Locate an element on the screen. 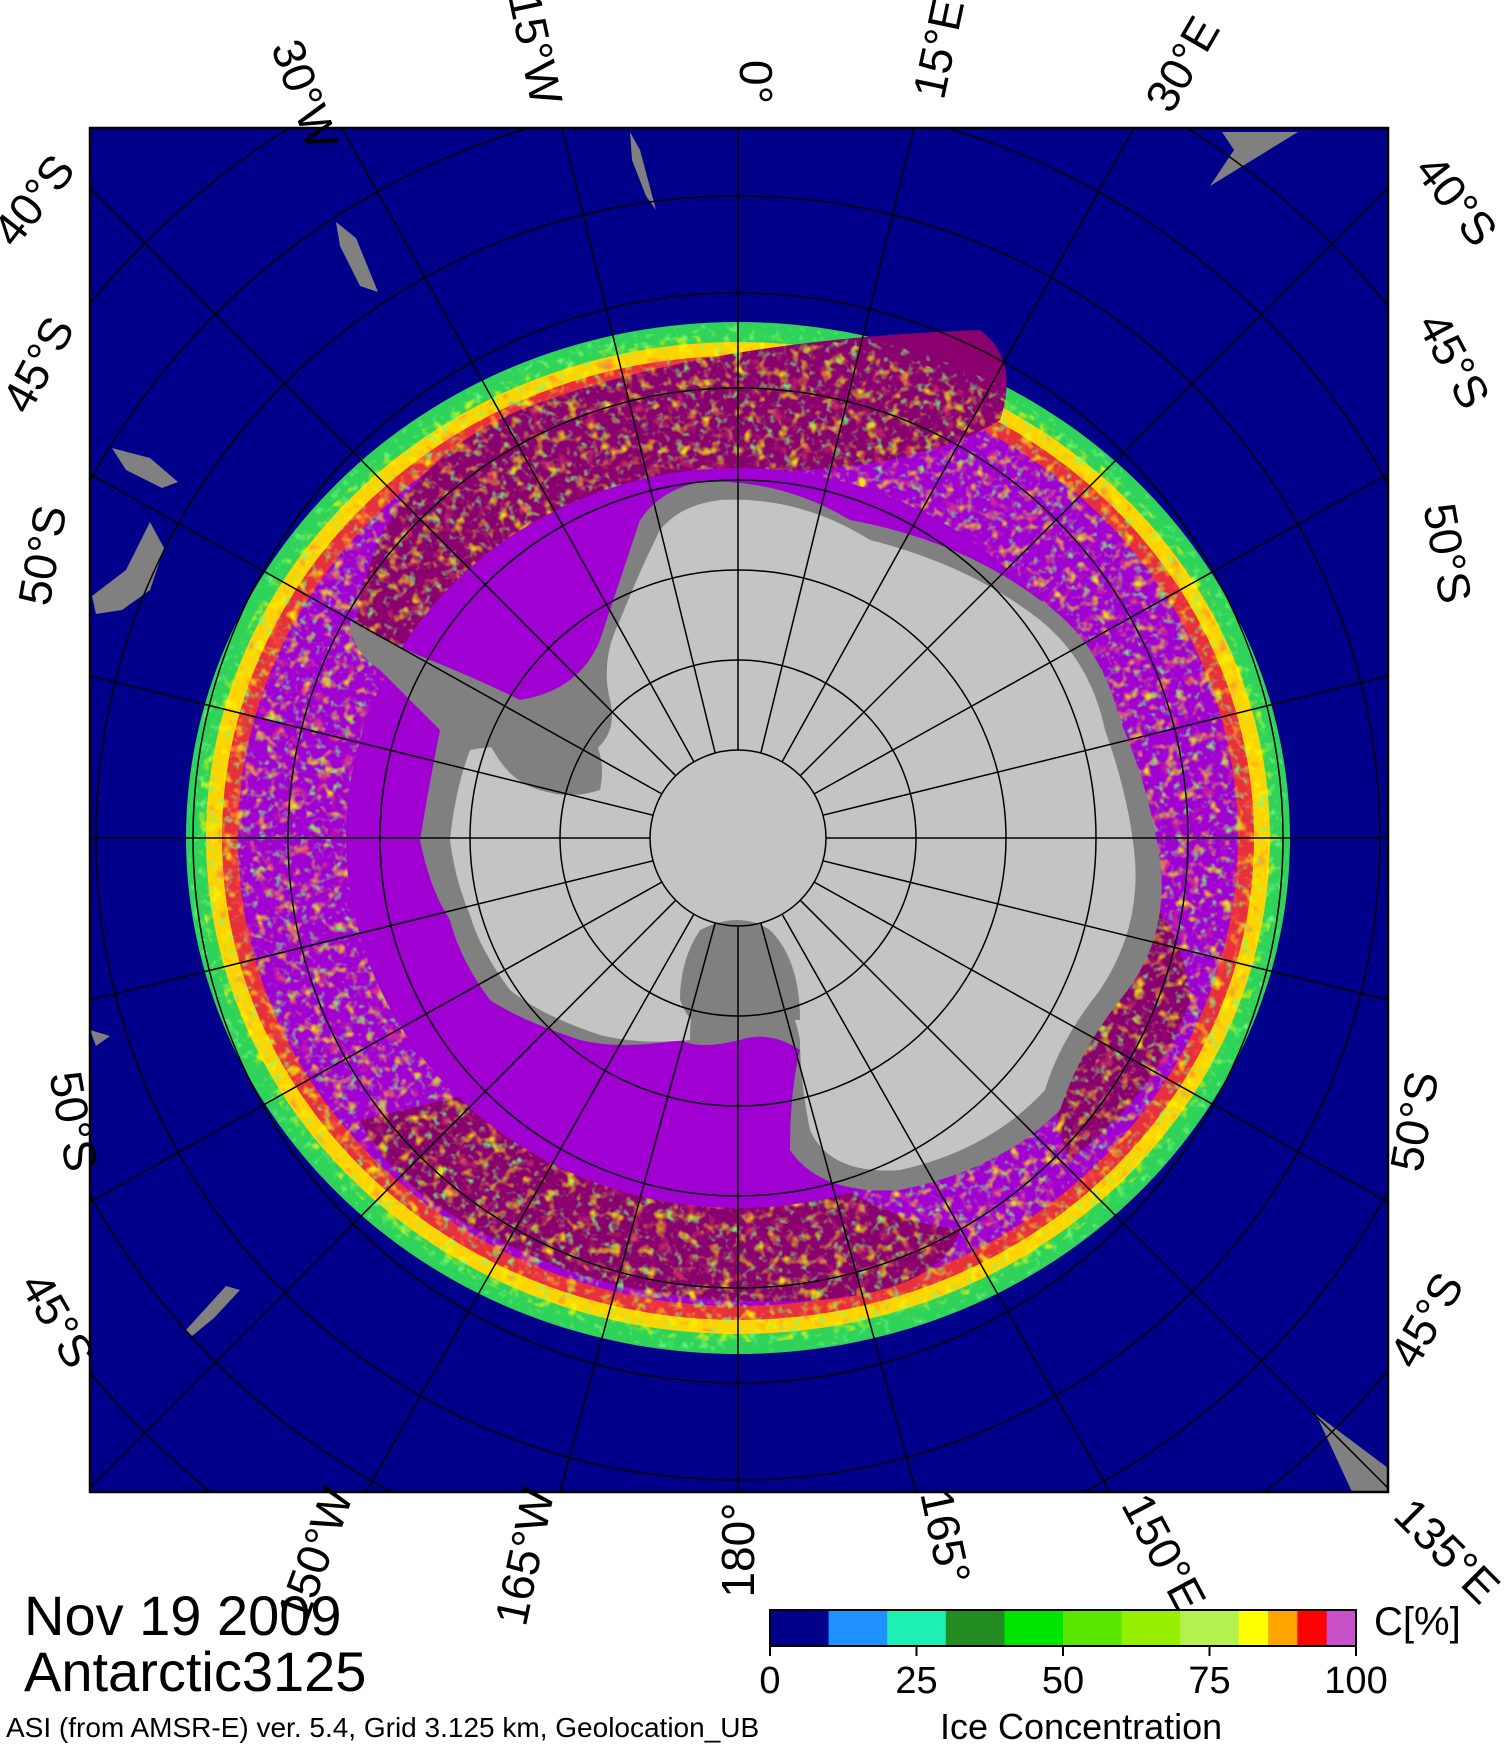 Image resolution: width=1504 pixels, height=1754 pixels. lat-label-right-45s-lower: 45°S is located at coordinates (1426, 1320).